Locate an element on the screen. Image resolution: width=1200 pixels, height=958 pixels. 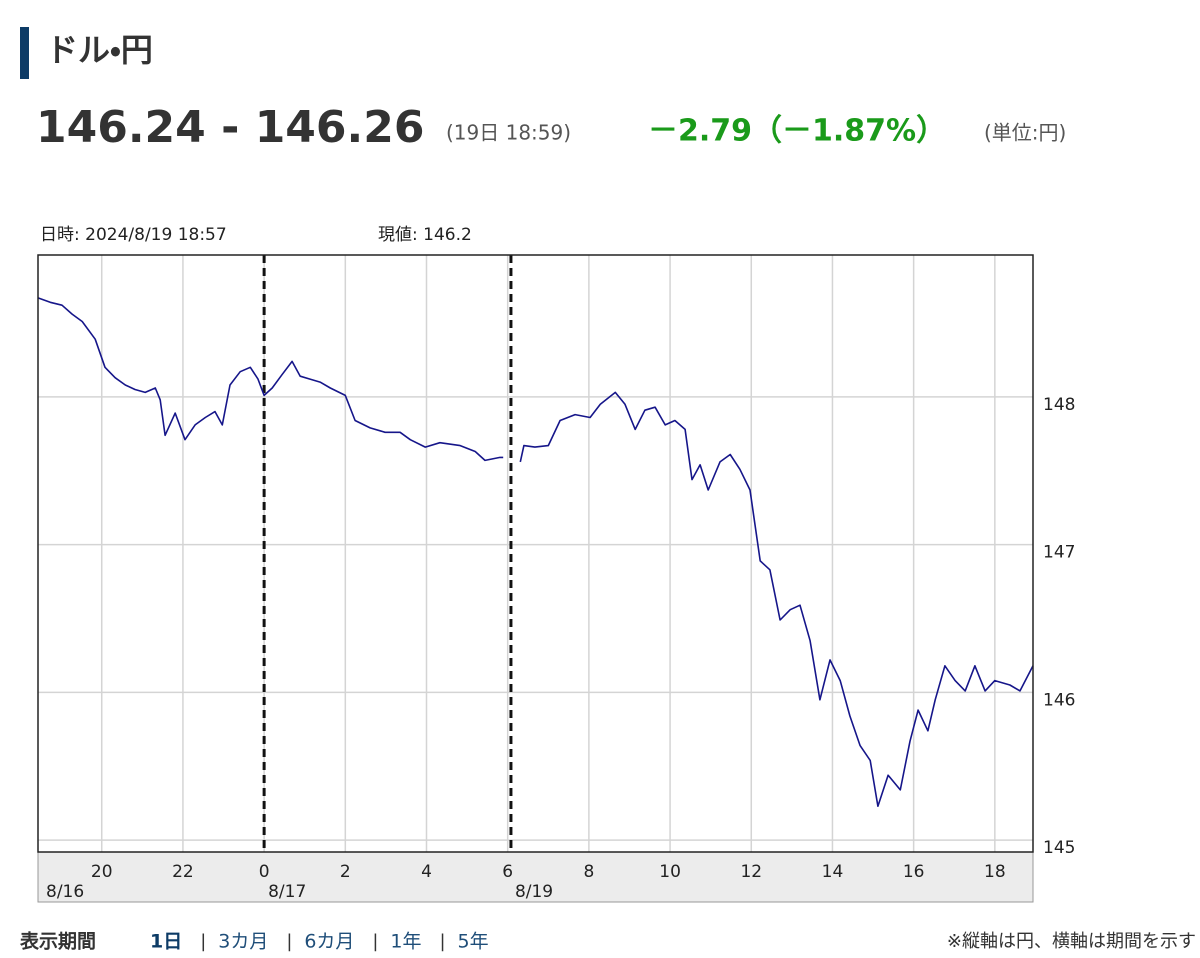
price: 146.24 - 146.26 is located at coordinates (230, 127).